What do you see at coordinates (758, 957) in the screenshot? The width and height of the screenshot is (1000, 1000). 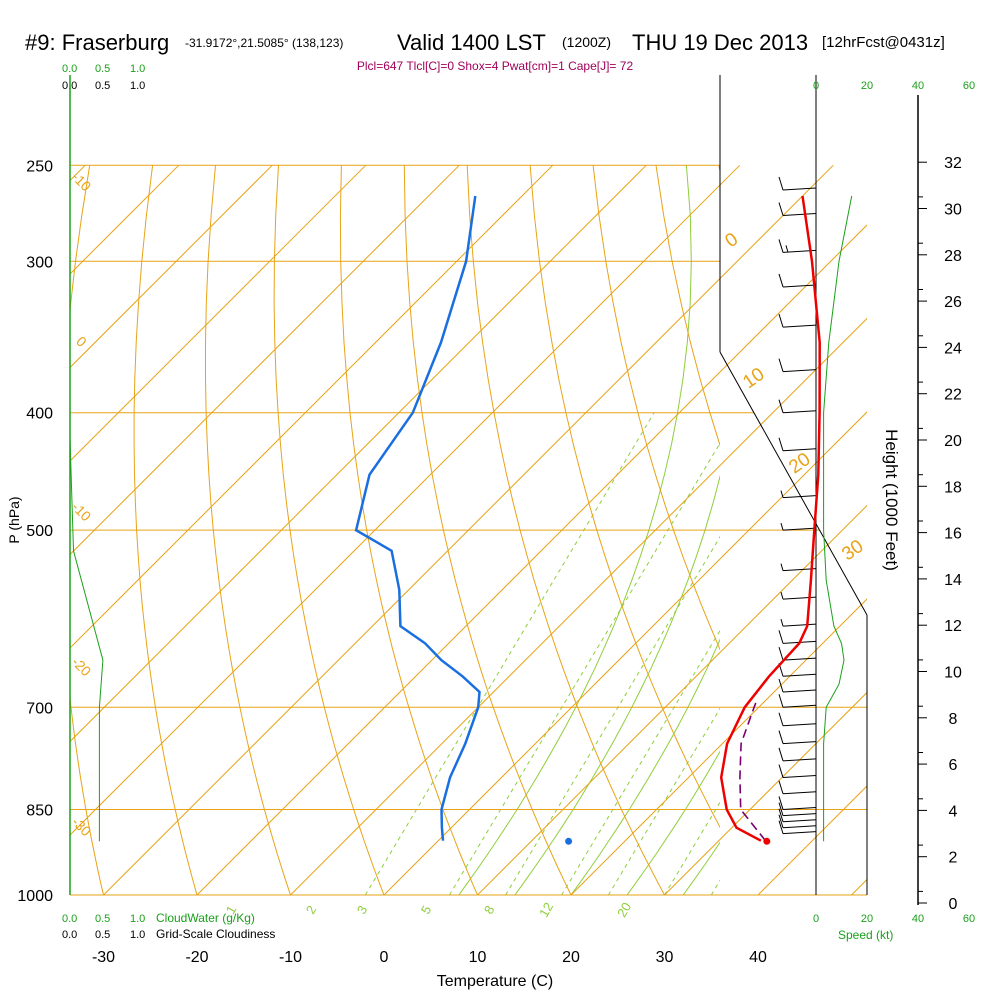 I see `temperature-tick-40: 40` at bounding box center [758, 957].